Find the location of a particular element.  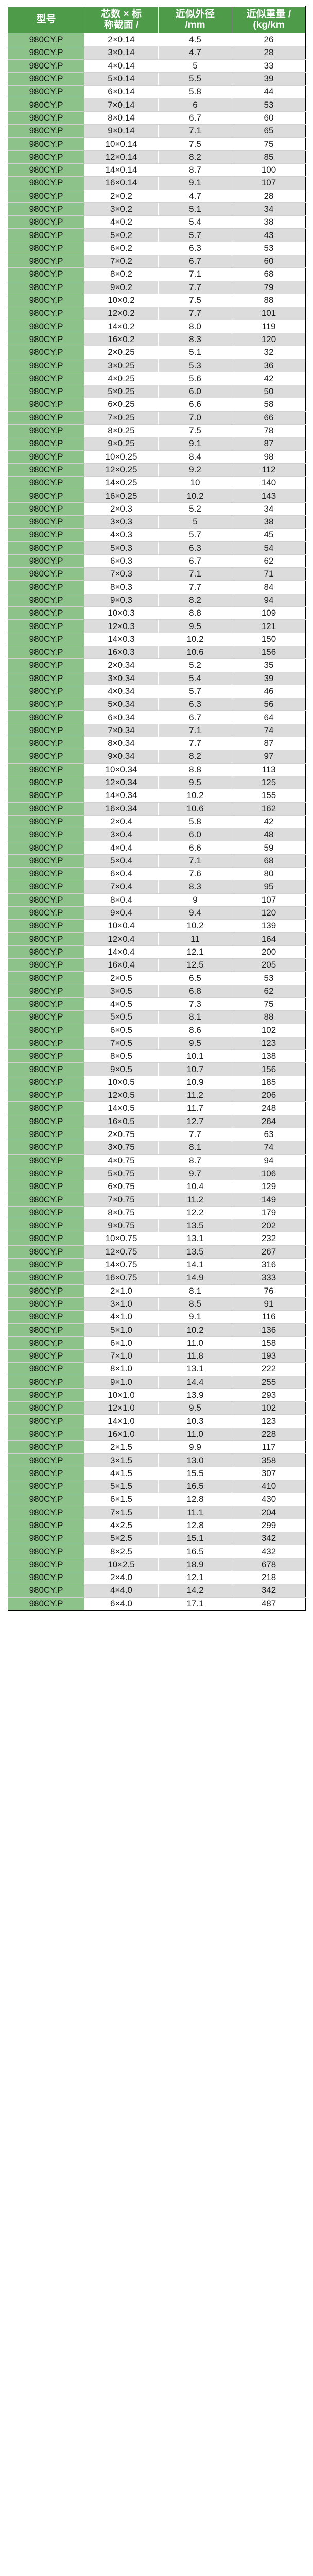

cell-outer-diameter: 10 is located at coordinates (195, 483).